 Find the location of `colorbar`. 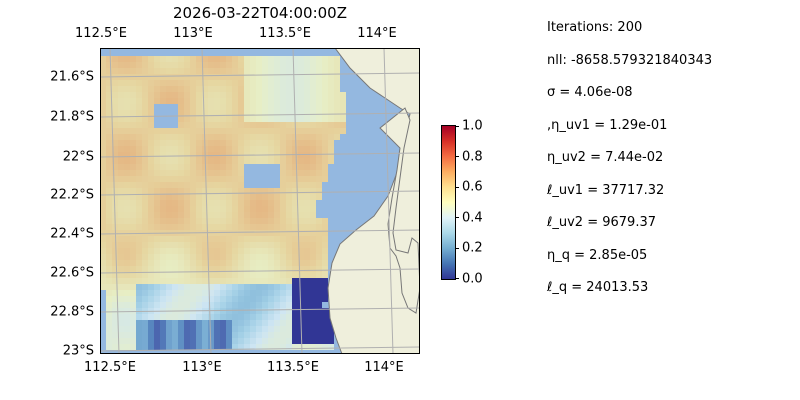

colorbar is located at coordinates (448, 202).